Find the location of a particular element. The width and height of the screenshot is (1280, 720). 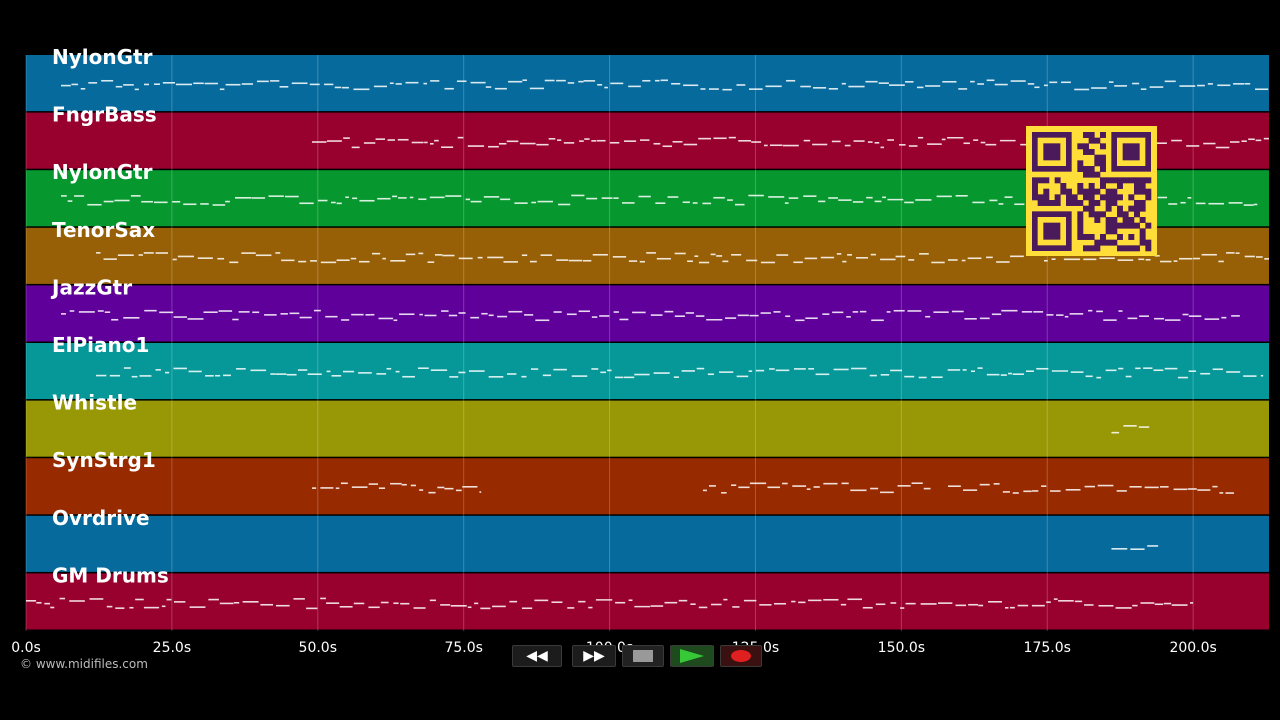

track-label: SynStrg1 is located at coordinates (104, 460).